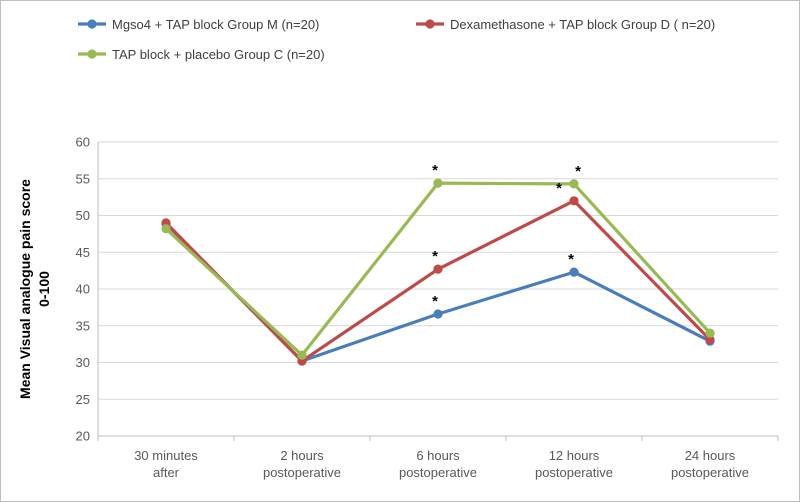 This screenshot has width=800, height=502. What do you see at coordinates (578, 171) in the screenshot?
I see `significance-star-s2-3: *` at bounding box center [578, 171].